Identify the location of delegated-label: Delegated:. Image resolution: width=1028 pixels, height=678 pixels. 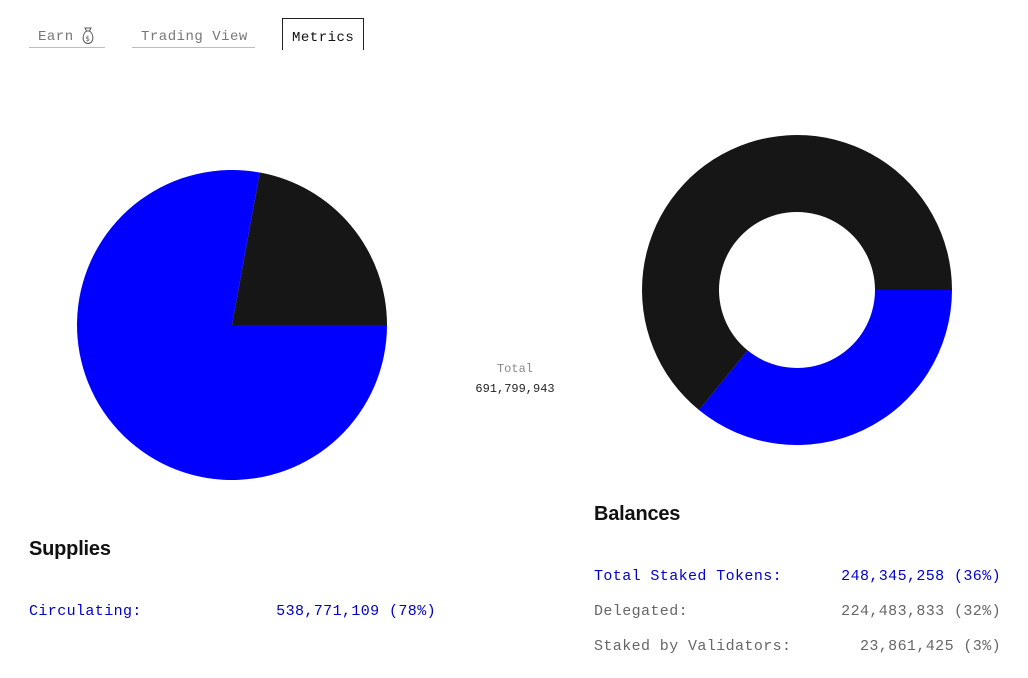
(641, 611).